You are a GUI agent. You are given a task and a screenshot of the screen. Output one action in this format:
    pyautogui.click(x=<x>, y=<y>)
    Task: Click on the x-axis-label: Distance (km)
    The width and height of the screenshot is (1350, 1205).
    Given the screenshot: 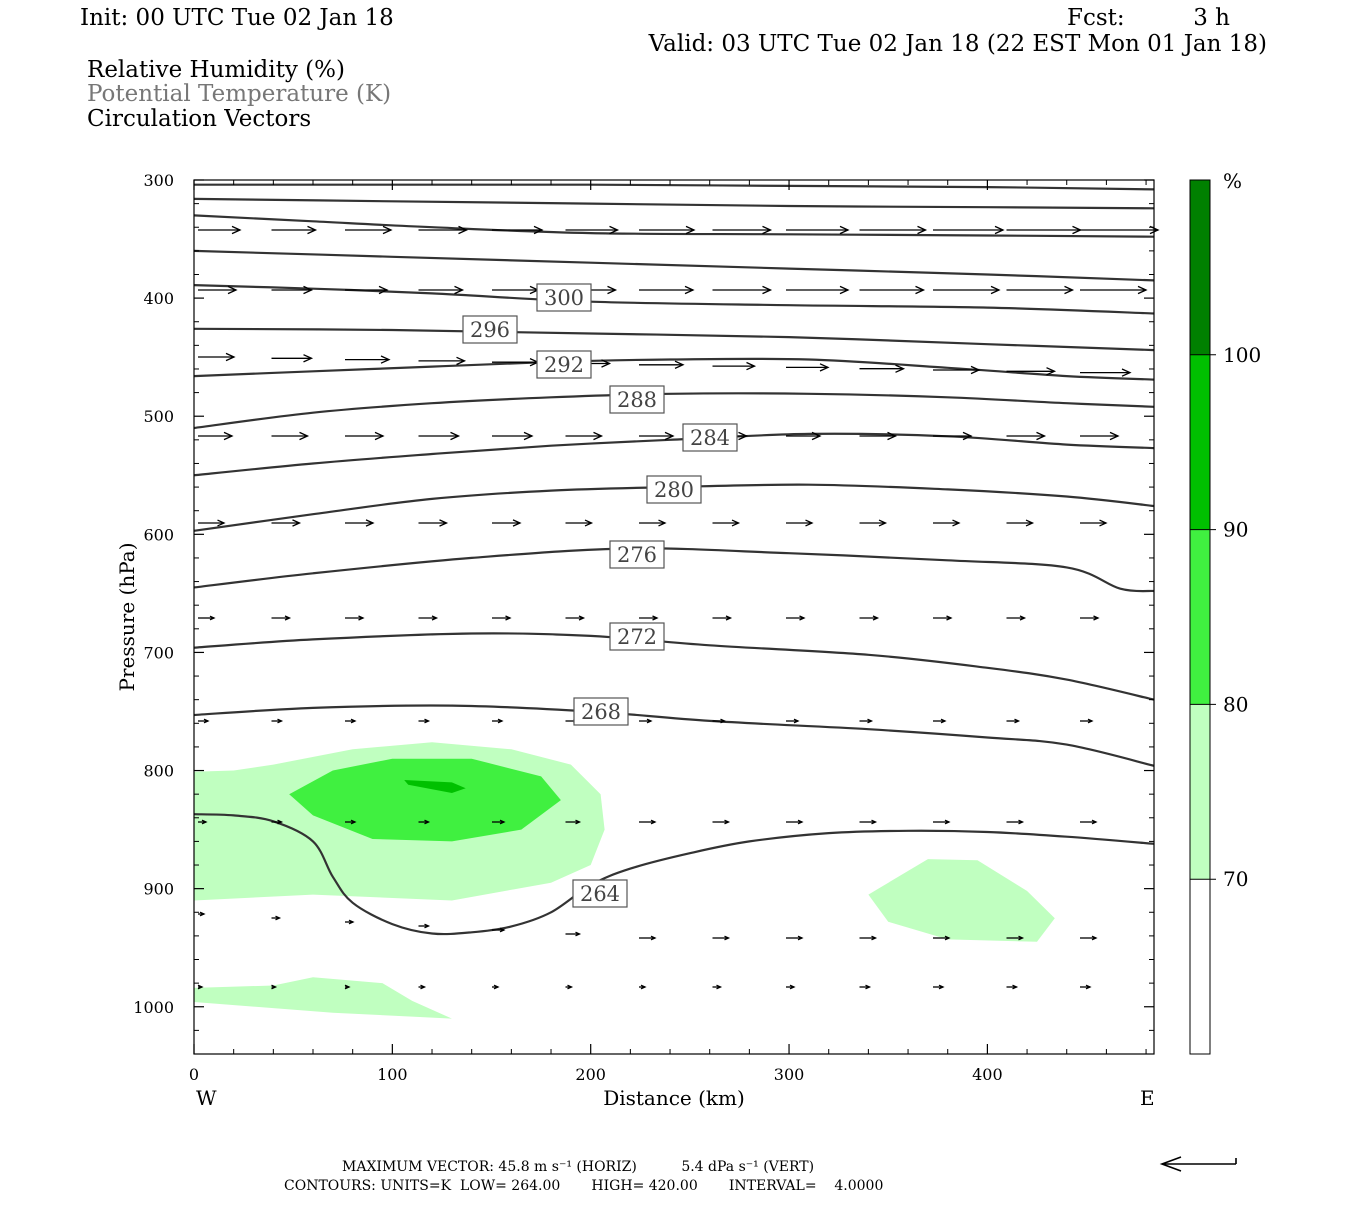 What is the action you would take?
    pyautogui.click(x=674, y=1098)
    